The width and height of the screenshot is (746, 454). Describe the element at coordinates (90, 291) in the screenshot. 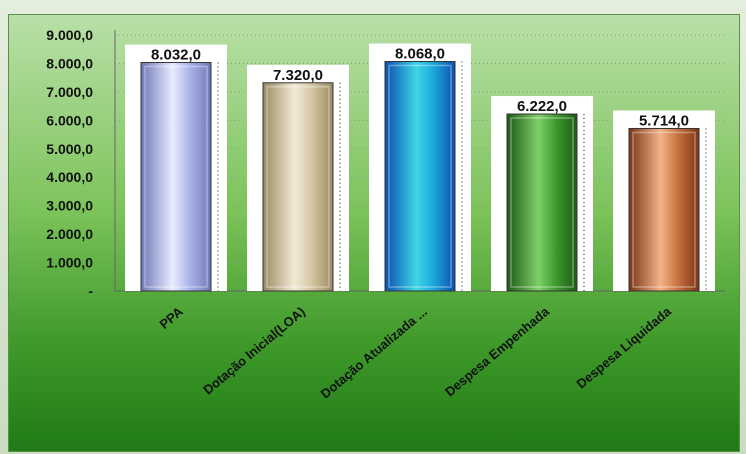

I see `y-tick-label: -` at that location.